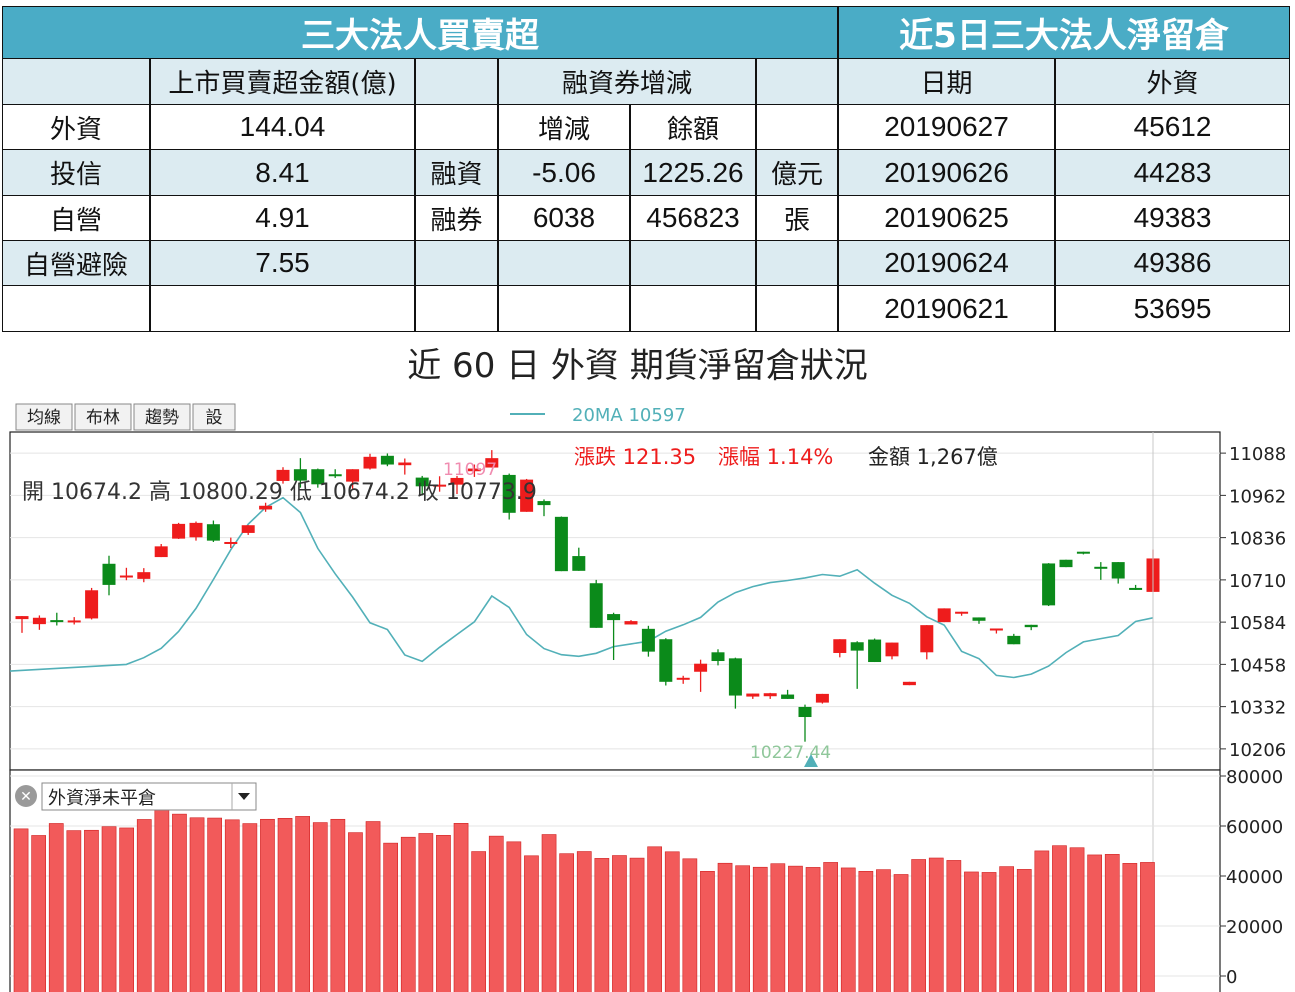 The height and width of the screenshot is (992, 1295). I want to click on close-icon, so click(26, 796).